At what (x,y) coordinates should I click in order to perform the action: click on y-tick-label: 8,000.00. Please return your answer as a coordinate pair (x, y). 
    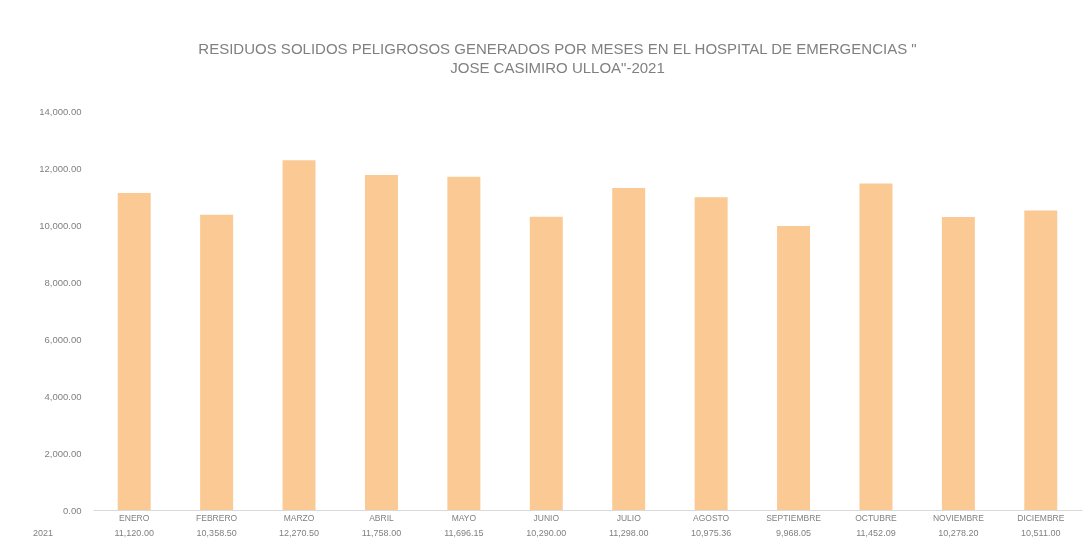
    Looking at the image, I should click on (63, 282).